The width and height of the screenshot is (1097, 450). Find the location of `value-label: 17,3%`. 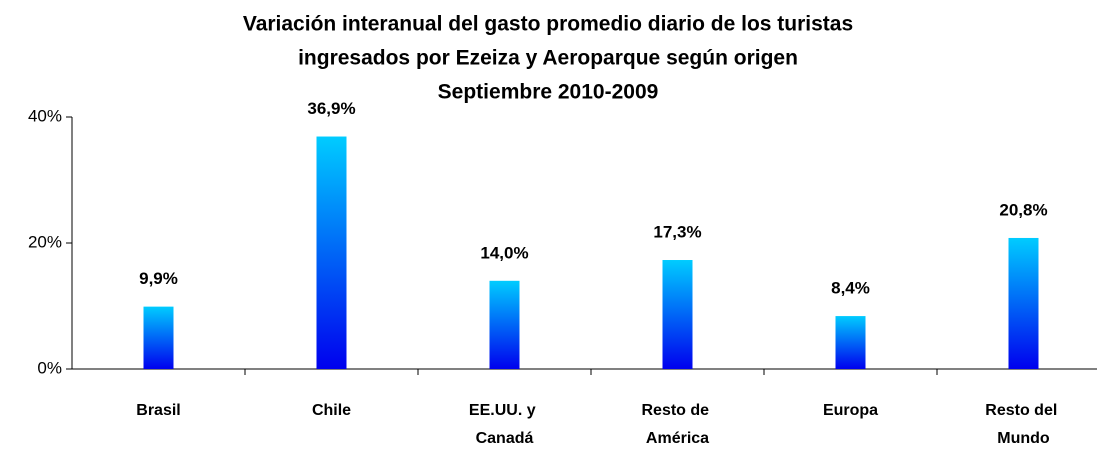

value-label: 17,3% is located at coordinates (677, 231).